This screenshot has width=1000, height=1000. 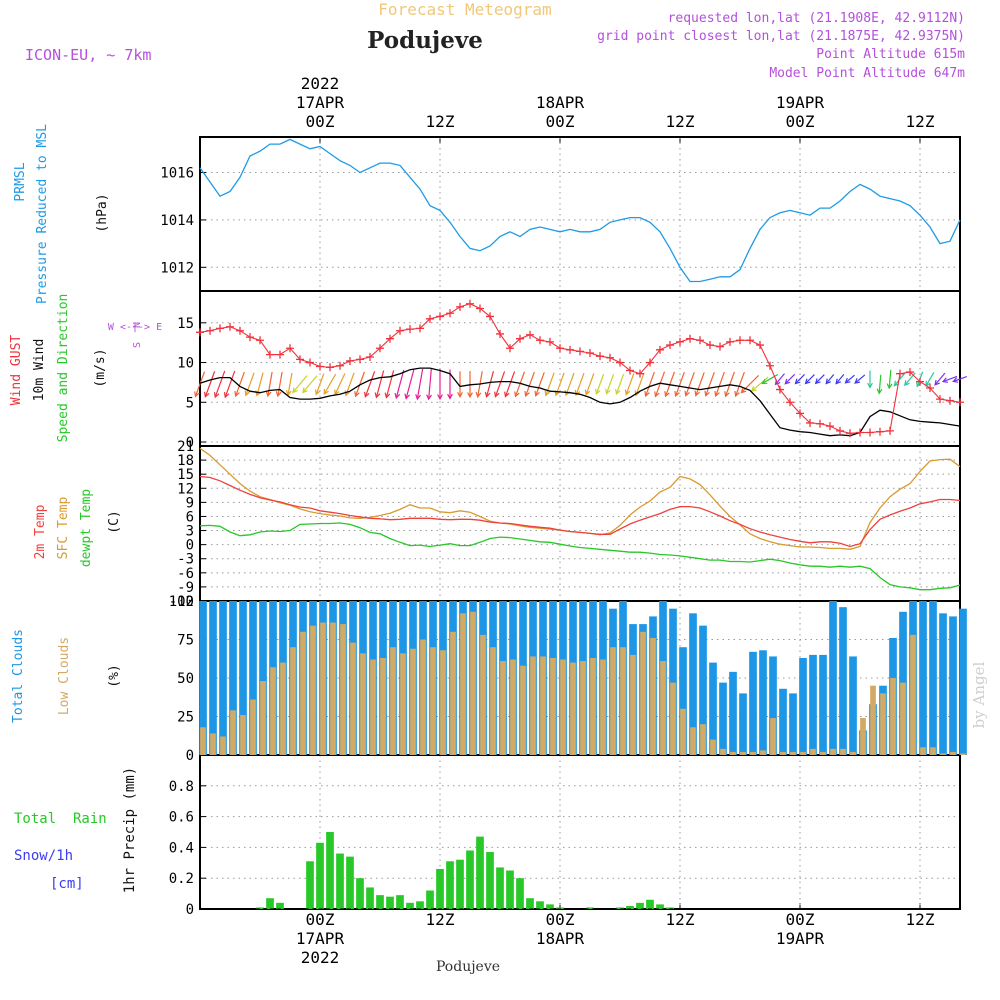 What do you see at coordinates (64, 676) in the screenshot?
I see `clouds-low-label: Low Clouds` at bounding box center [64, 676].